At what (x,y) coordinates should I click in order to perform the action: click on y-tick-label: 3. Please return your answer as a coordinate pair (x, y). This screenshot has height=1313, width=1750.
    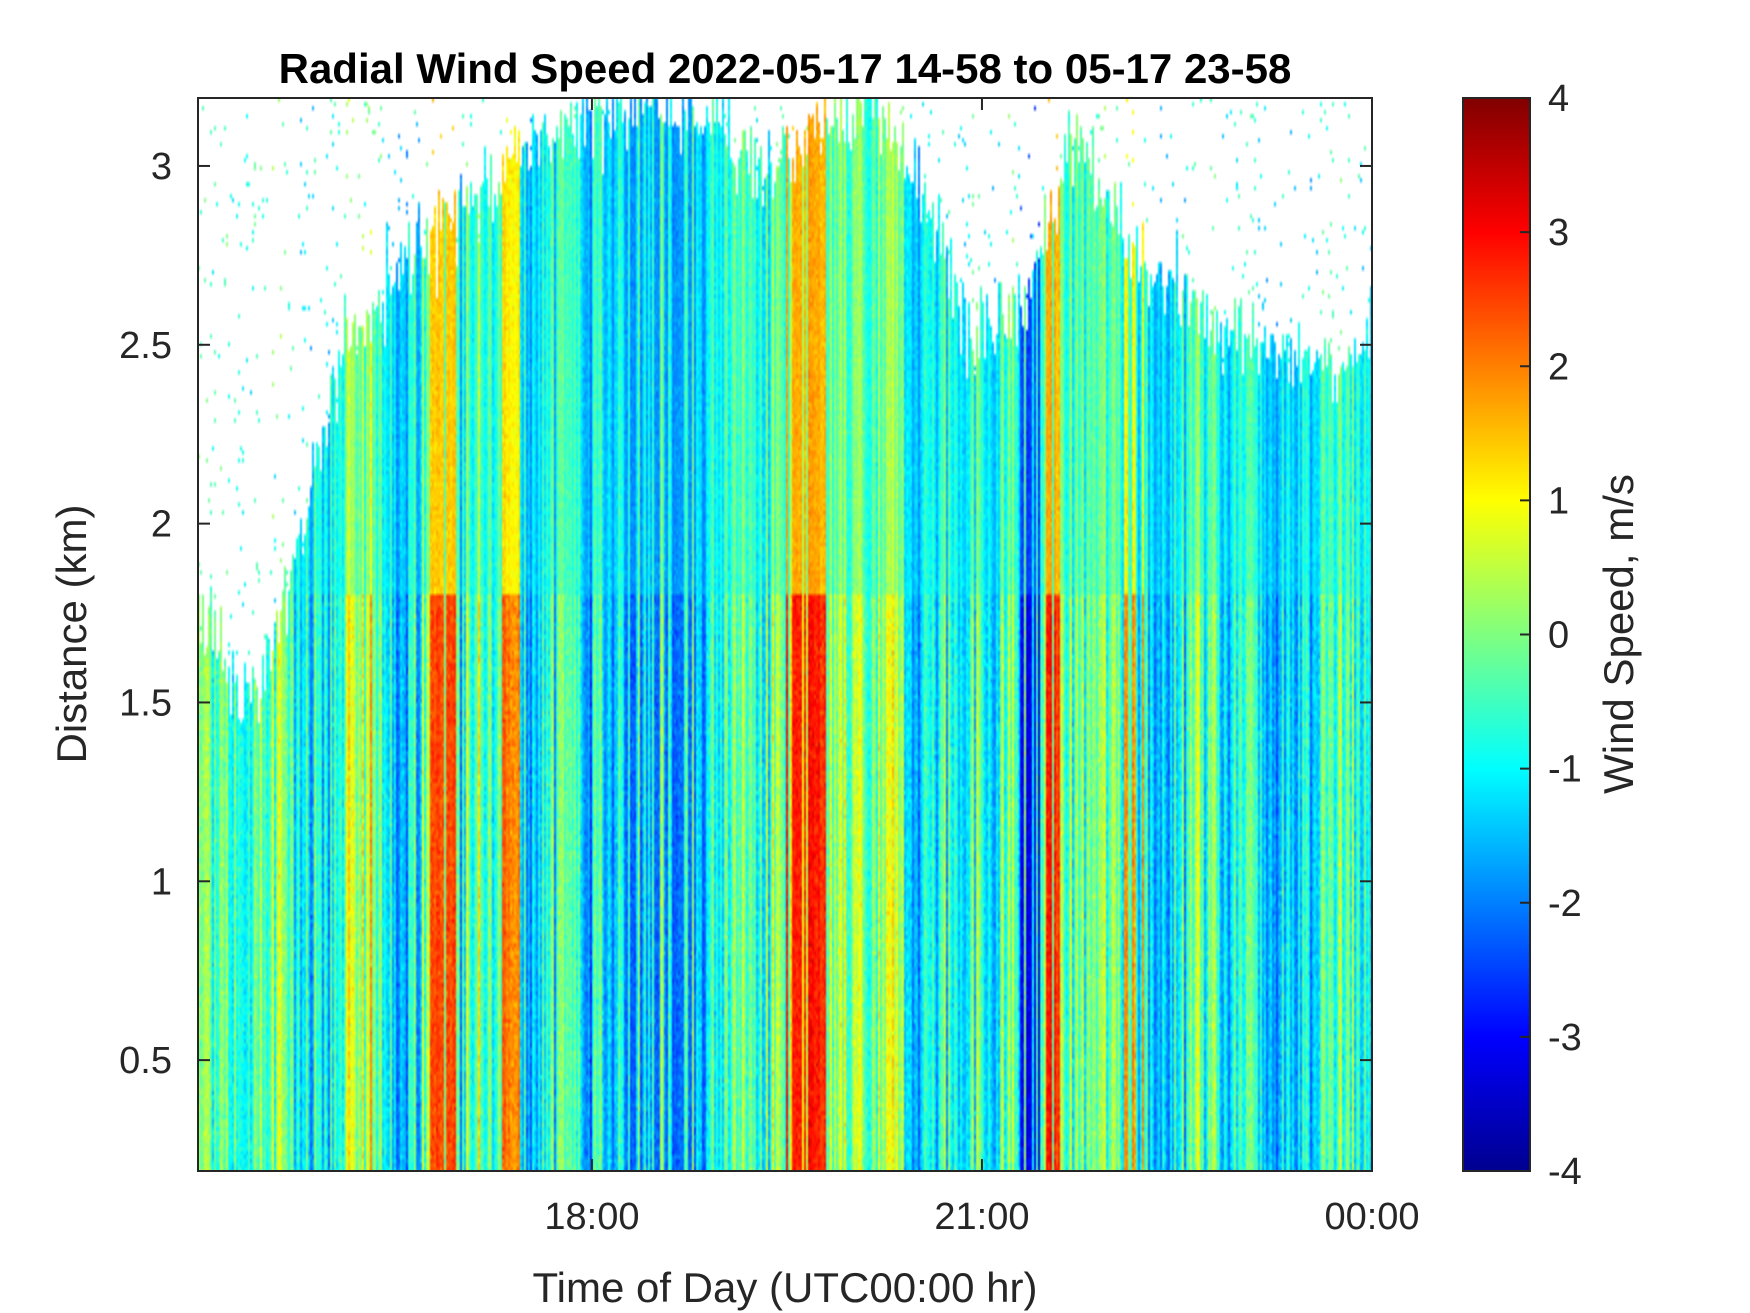
    Looking at the image, I should click on (161, 167).